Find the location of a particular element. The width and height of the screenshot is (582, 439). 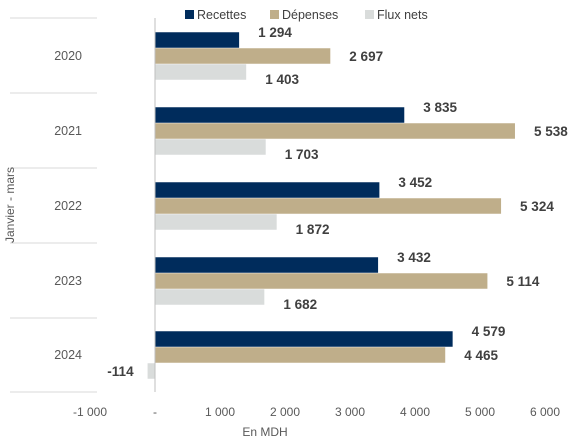

x-tick-label: 5 000 is located at coordinates (480, 412).